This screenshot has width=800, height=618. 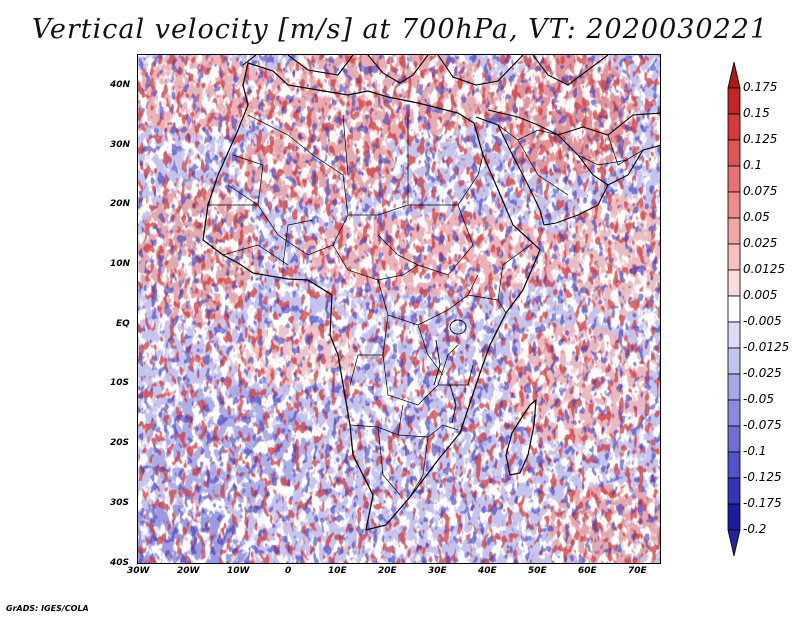 I want to click on lon-tick-label: 50E, so click(x=537, y=571).